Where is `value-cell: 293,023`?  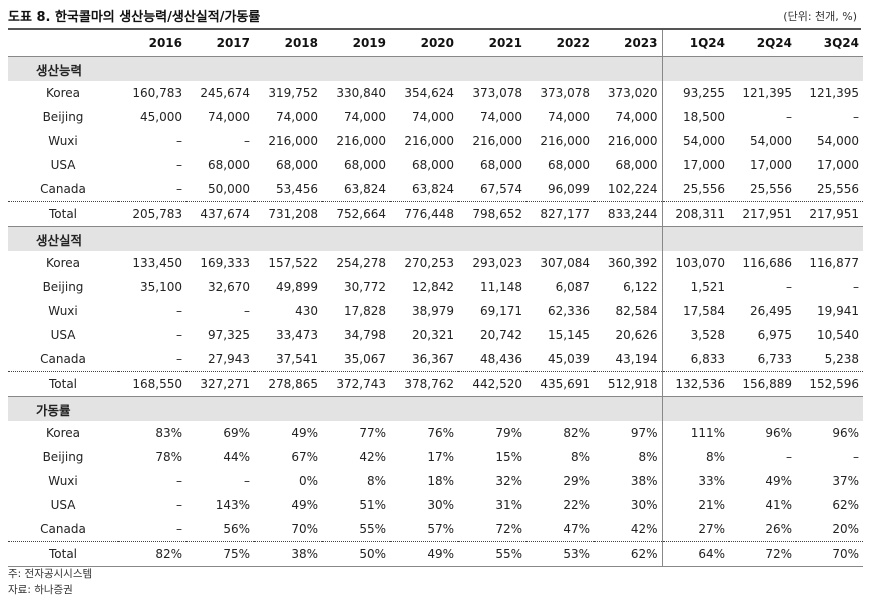 value-cell: 293,023 is located at coordinates (497, 263).